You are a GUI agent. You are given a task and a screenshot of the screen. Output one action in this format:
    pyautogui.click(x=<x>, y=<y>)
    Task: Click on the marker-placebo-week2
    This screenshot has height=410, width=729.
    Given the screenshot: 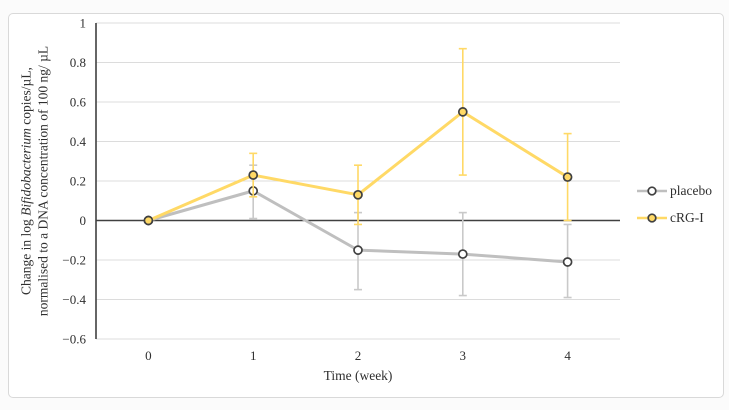 What is the action you would take?
    pyautogui.click(x=358, y=250)
    